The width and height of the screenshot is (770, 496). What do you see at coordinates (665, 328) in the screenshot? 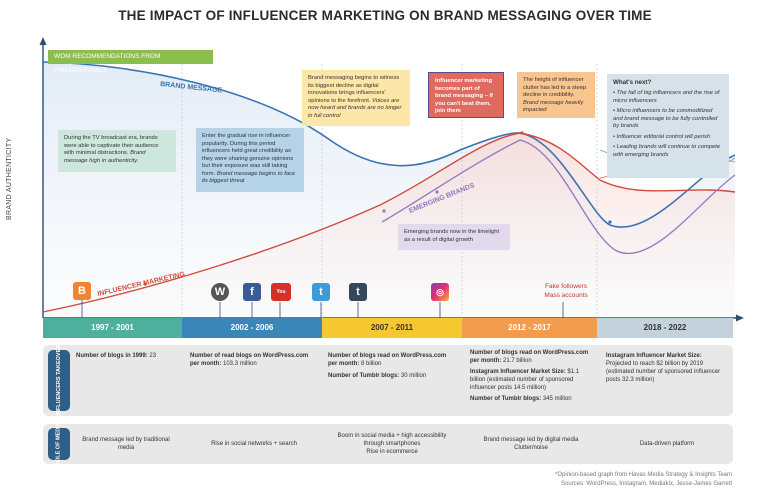
I see `era-cell: 2018 - 2022` at bounding box center [665, 328].